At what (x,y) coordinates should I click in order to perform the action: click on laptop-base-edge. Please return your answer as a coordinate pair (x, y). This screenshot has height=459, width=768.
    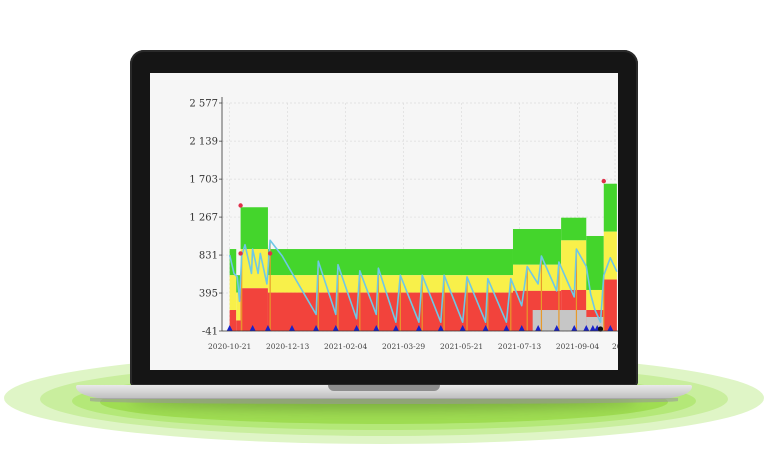
    Looking at the image, I should click on (384, 401).